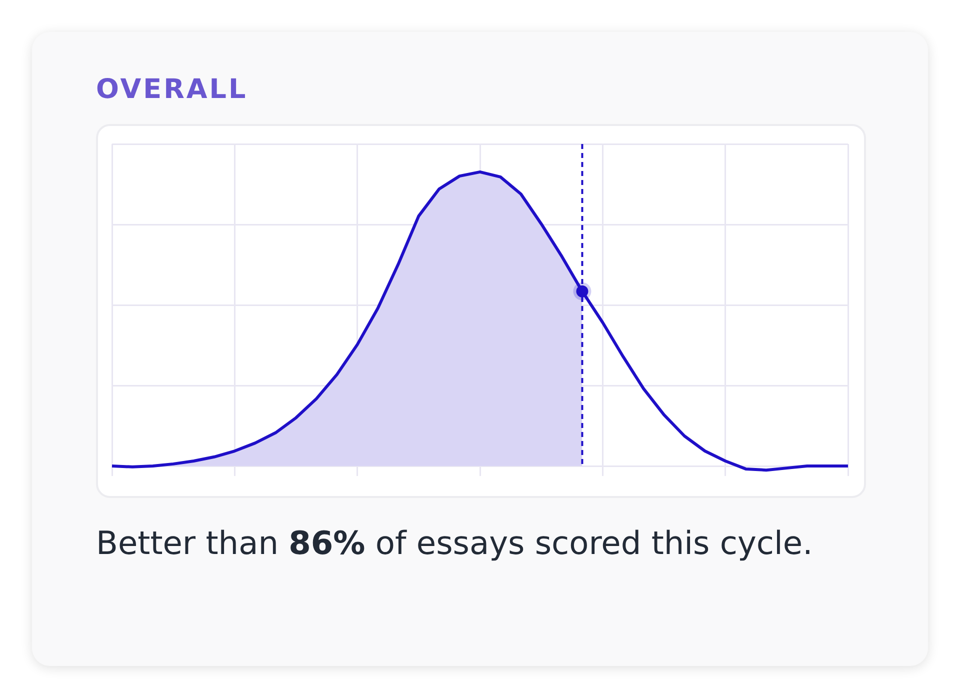  What do you see at coordinates (172, 89) in the screenshot?
I see `chart-title: OVERALL` at bounding box center [172, 89].